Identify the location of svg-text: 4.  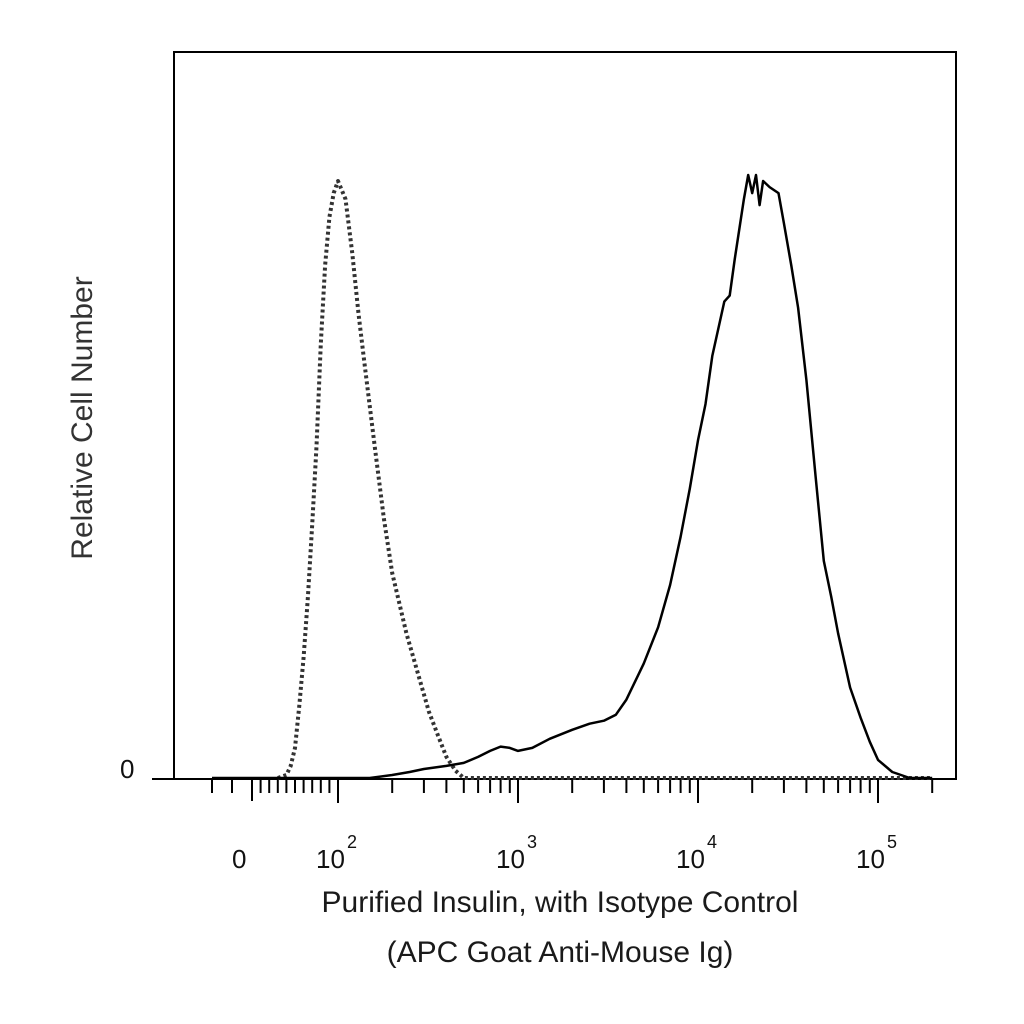
(712, 842).